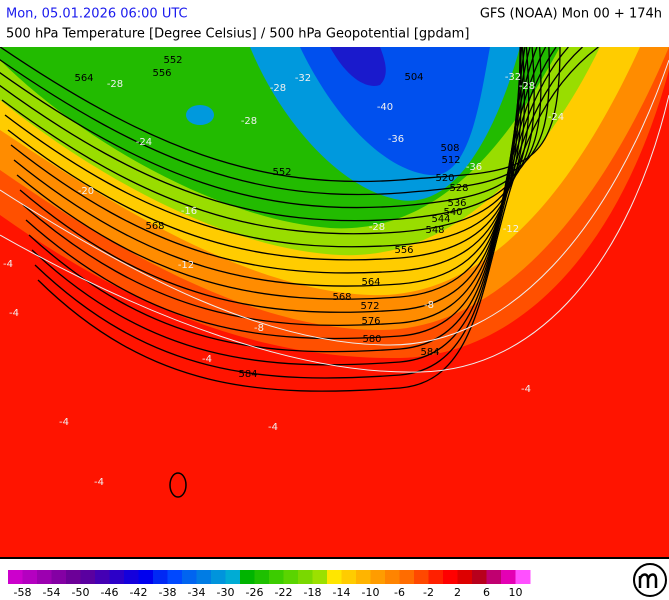 The image size is (669, 600). What do you see at coordinates (97, 14) in the screenshot?
I see `date-title: Mon, 05.01.2026 06:00 UTC` at bounding box center [97, 14].